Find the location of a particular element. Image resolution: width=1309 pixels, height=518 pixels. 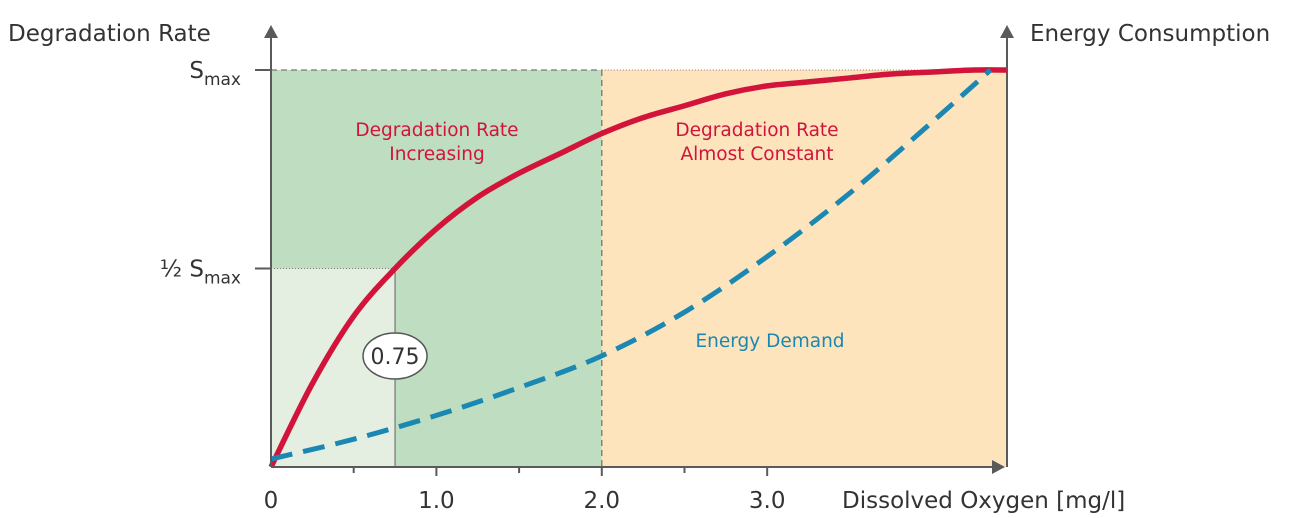

energy-demand-label: Energy Demand is located at coordinates (769, 341).